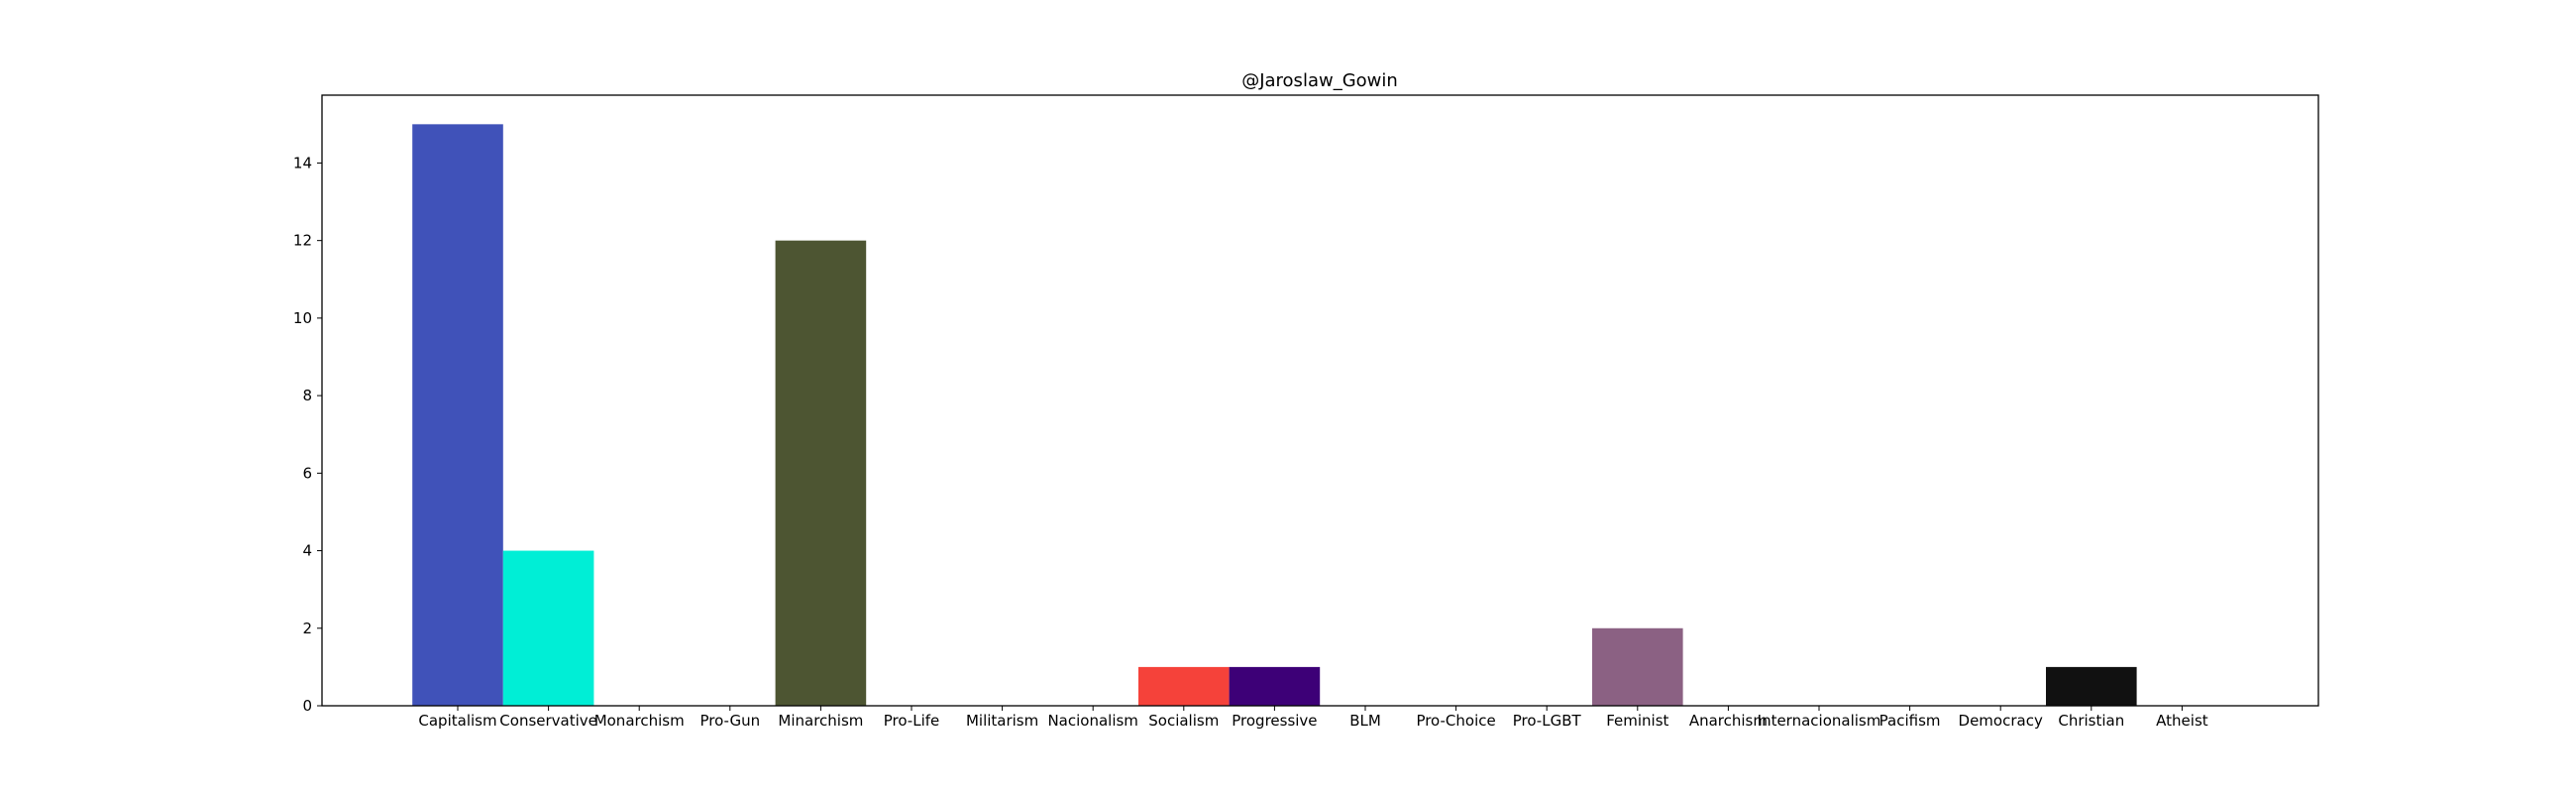 The image size is (2576, 793). Describe the element at coordinates (307, 434) in the screenshot. I see `y-axis: 0 2 4 6 8 10 12 14` at that location.